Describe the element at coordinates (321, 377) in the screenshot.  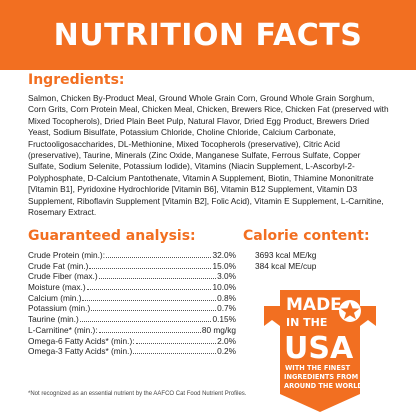
I see `badge-line5: INGREDIENTS FROM` at that location.